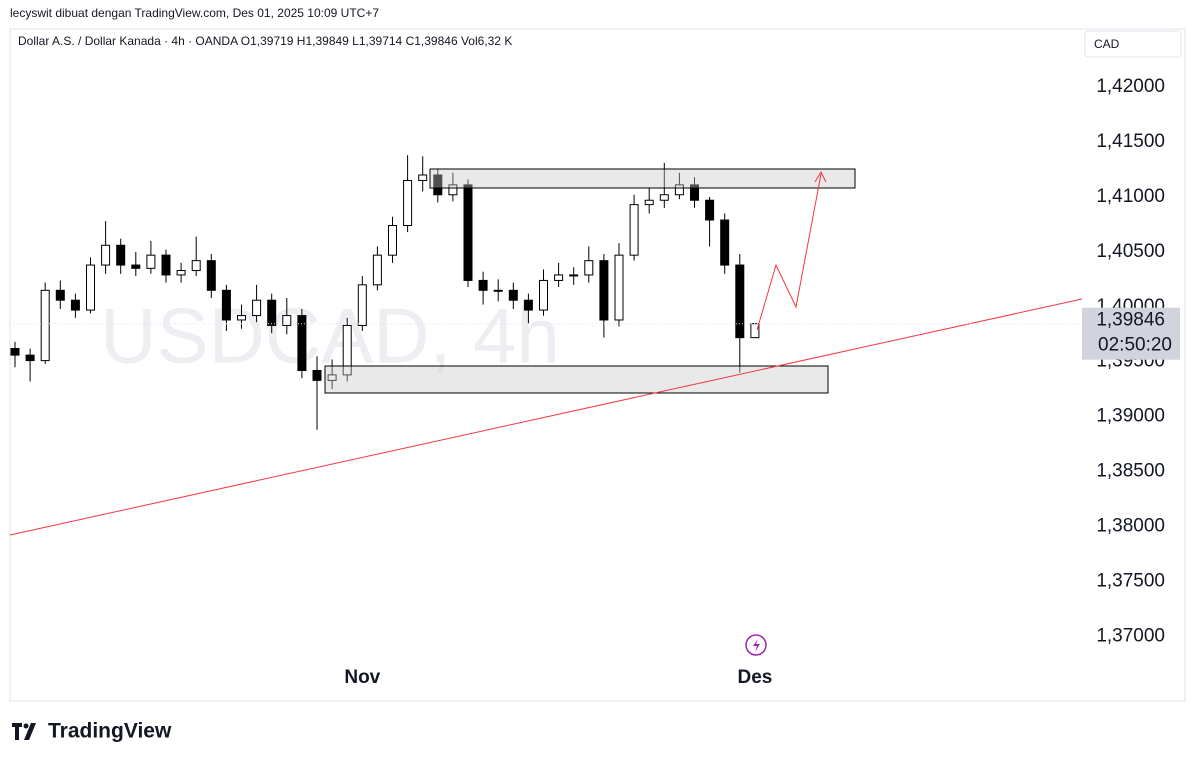  Describe the element at coordinates (820, 176) in the screenshot. I see `projection-arrowhead` at that location.